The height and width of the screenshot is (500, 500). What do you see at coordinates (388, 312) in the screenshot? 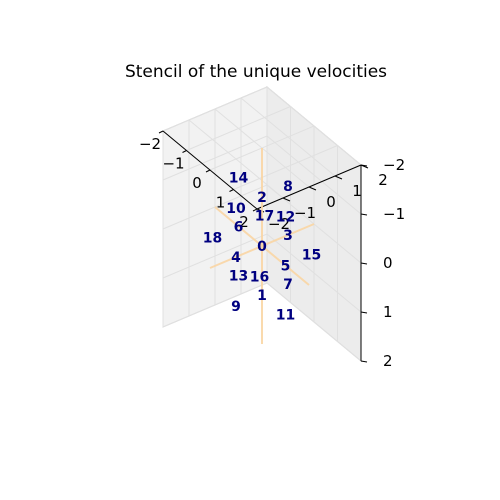
I see `z-tick-label: 1` at bounding box center [388, 312].